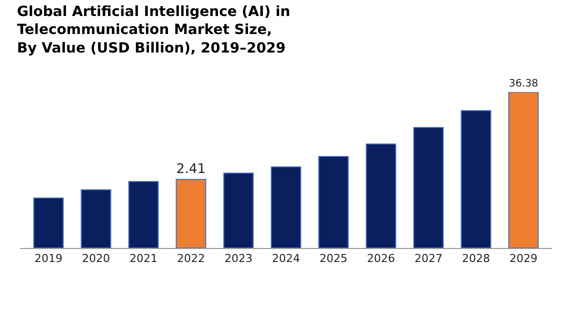 This screenshot has width=567, height=318. I want to click on data-label: 36.38, so click(523, 83).